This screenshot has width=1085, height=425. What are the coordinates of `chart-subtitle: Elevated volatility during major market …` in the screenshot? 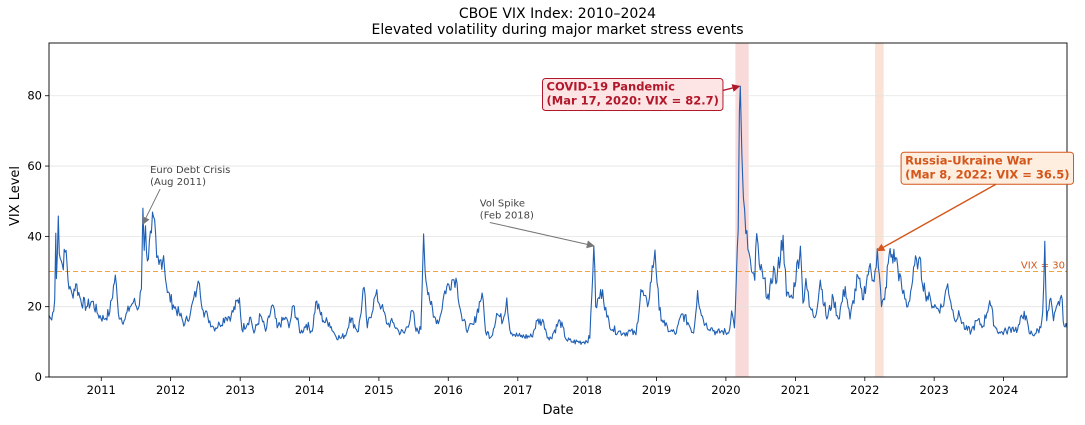 It's located at (557, 30).